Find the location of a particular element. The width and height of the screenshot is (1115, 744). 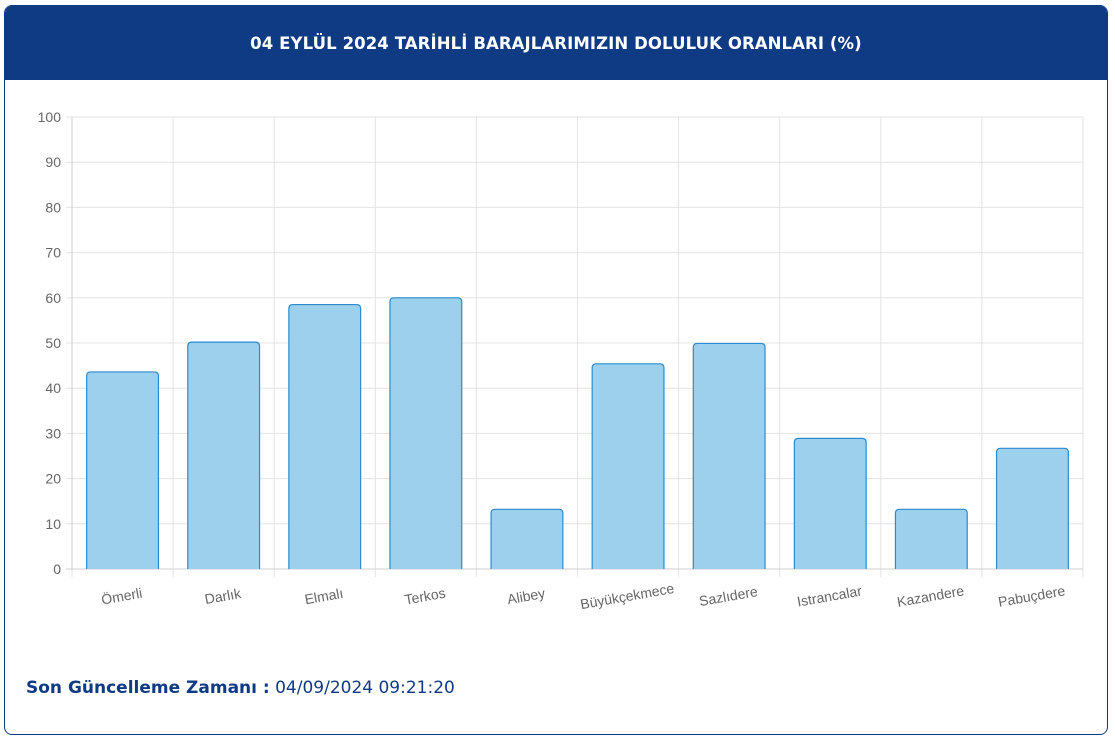

x-tick-label: Kazandere is located at coordinates (931, 596).